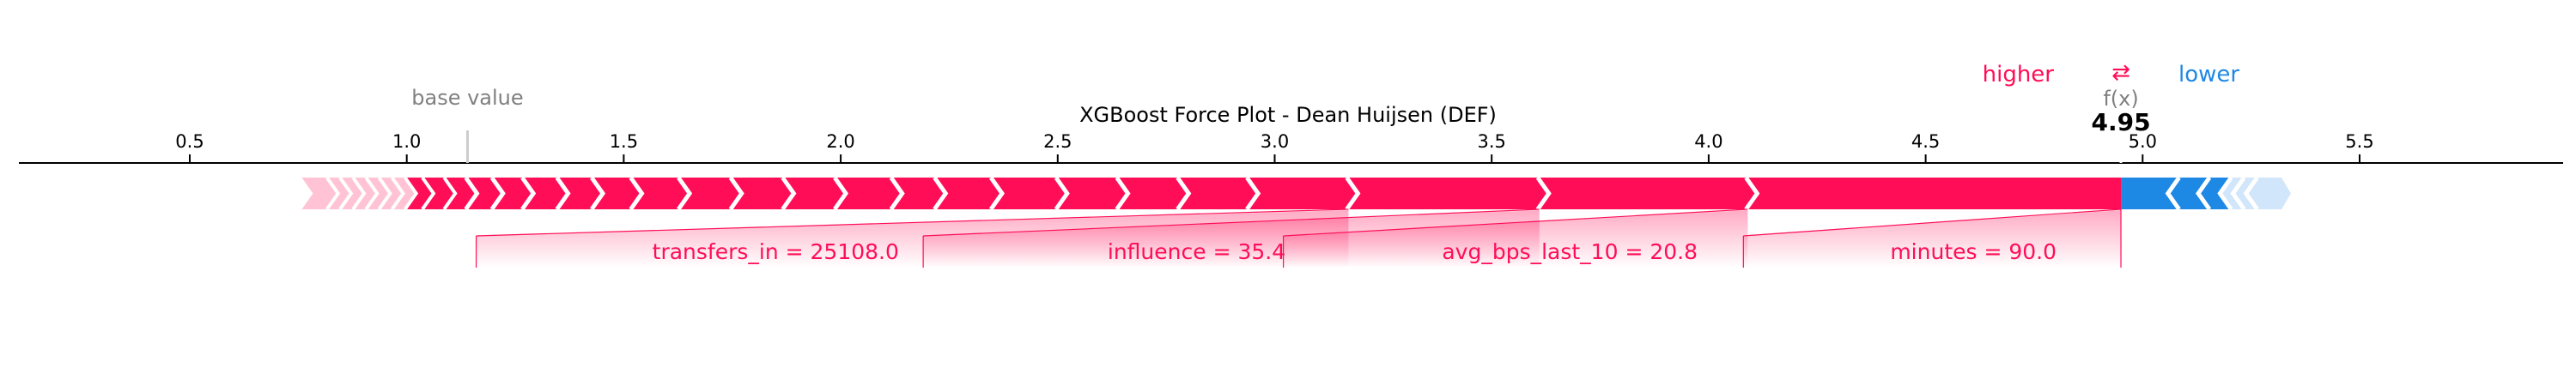  I want to click on axis-tick-label: 2.5, so click(1057, 141).